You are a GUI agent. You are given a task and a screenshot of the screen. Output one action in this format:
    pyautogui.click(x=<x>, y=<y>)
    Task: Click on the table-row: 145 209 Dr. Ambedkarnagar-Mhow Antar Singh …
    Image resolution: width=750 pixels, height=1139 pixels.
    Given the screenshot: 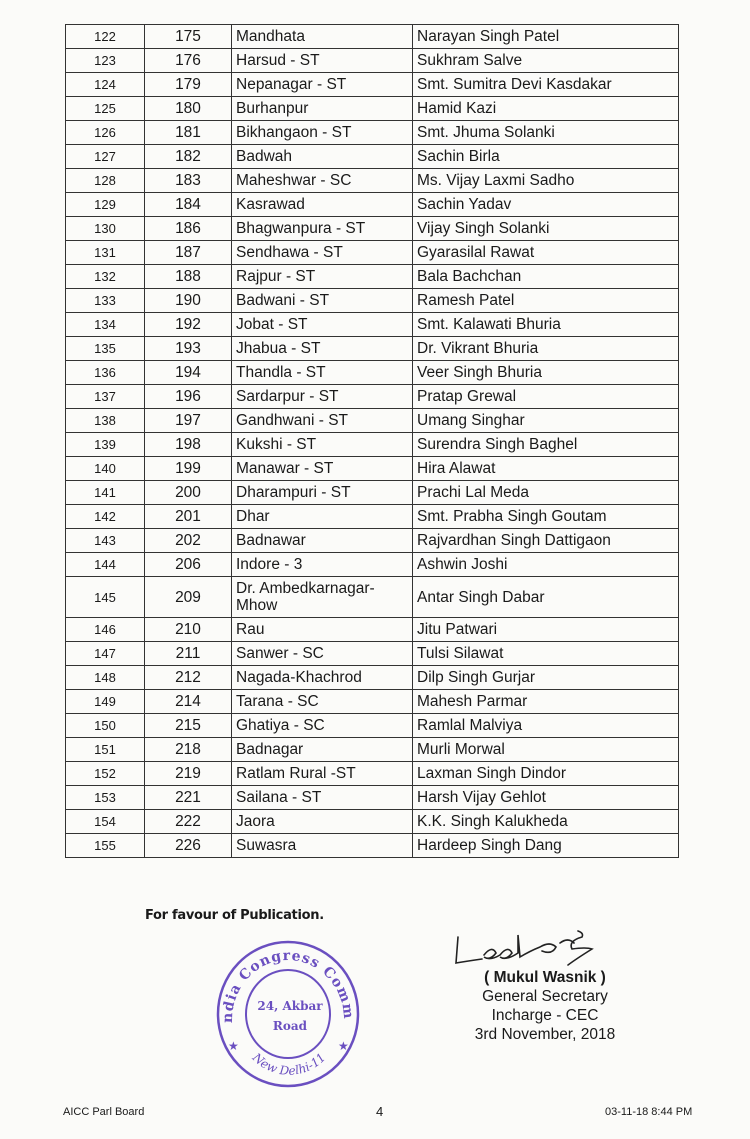 What is the action you would take?
    pyautogui.click(x=372, y=597)
    